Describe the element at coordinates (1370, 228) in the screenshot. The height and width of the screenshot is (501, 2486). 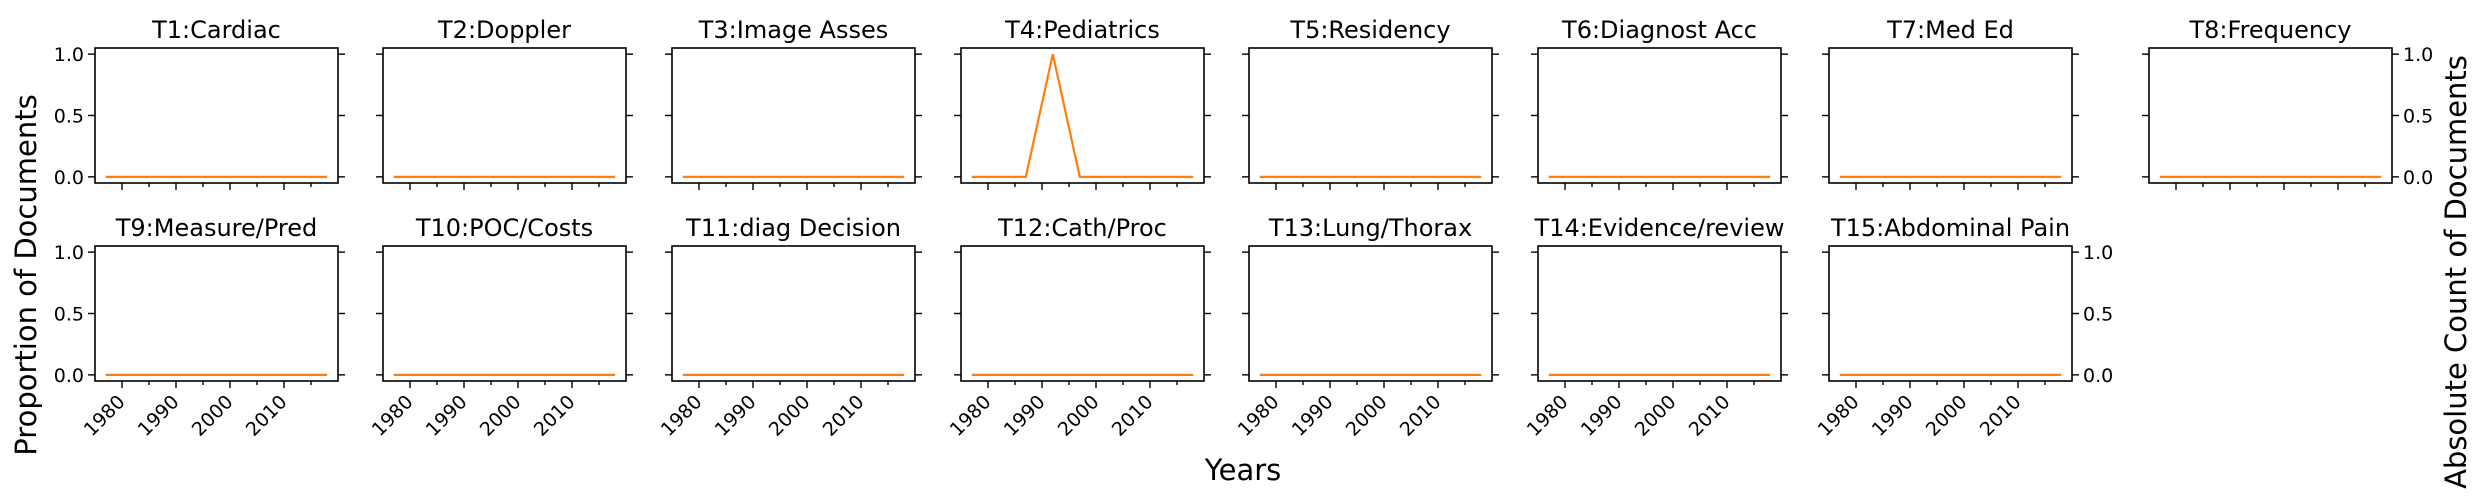
I see `panel-title: T13:Lung/Thorax` at that location.